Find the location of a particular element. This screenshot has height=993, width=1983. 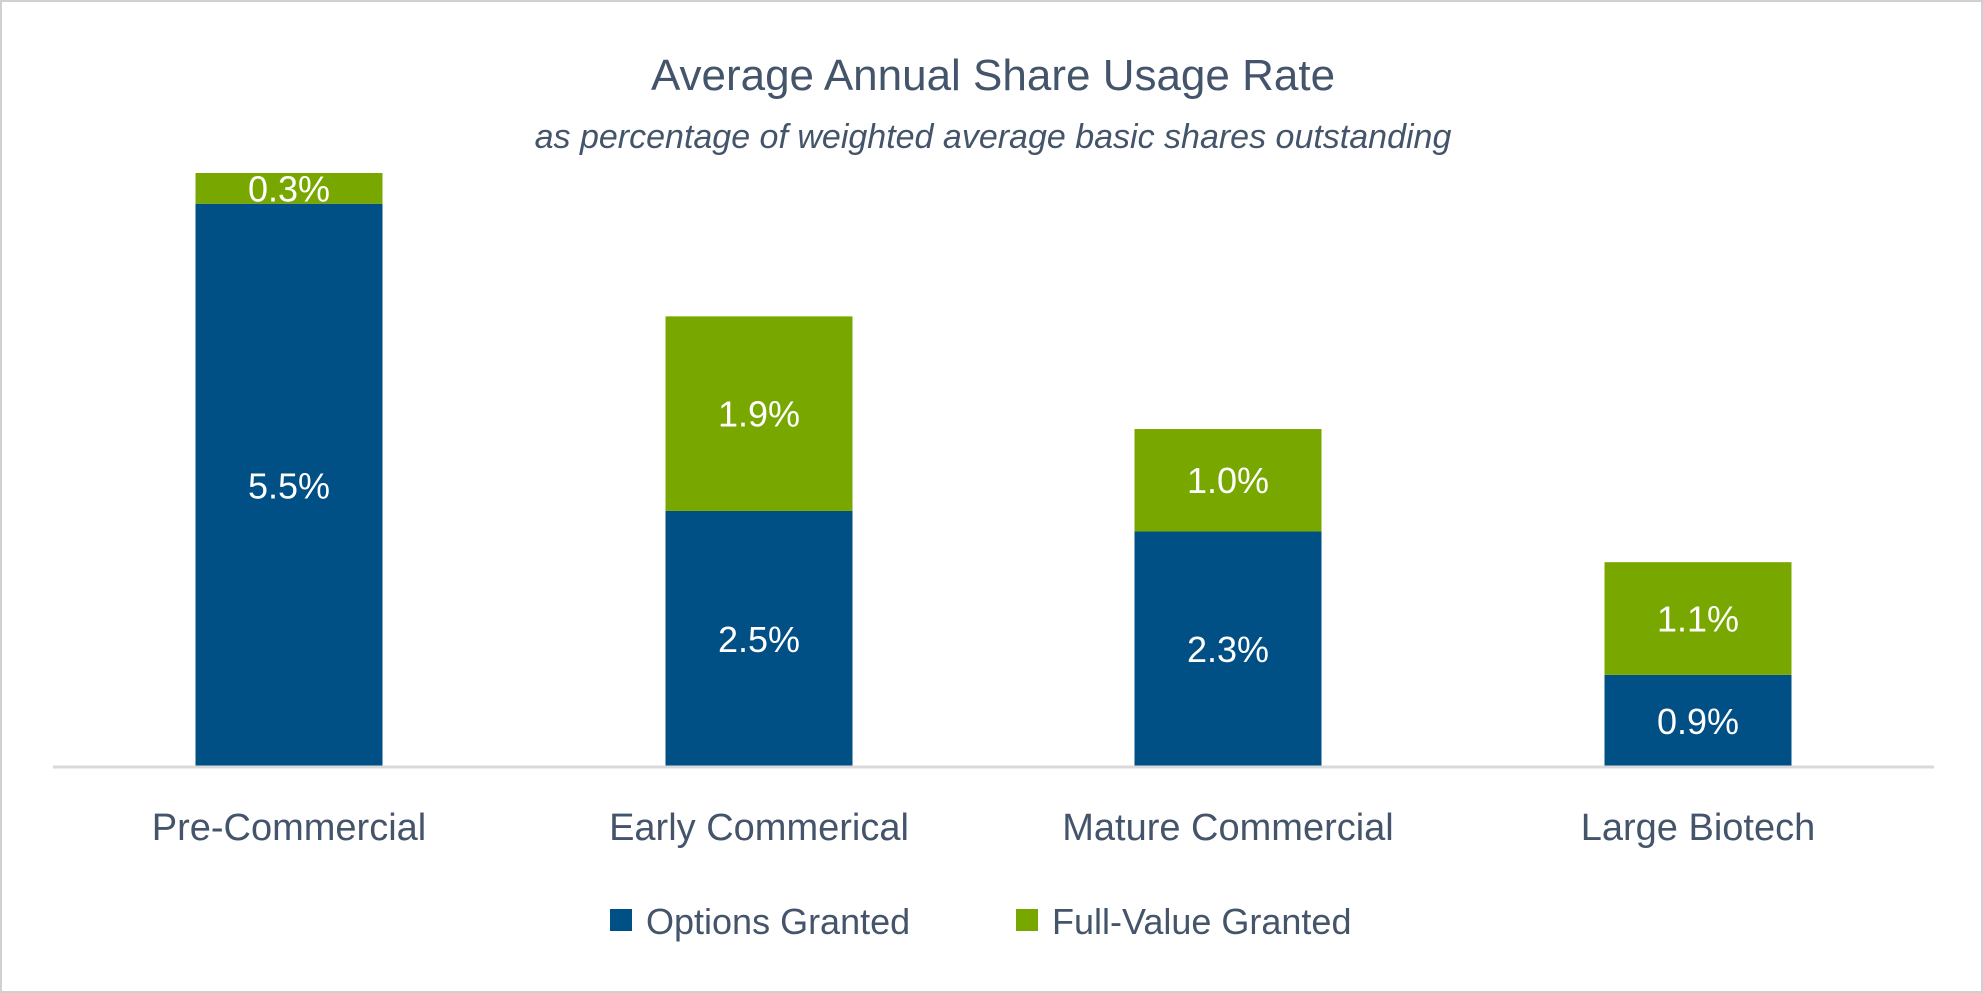

legend-swatch-options is located at coordinates (621, 920).